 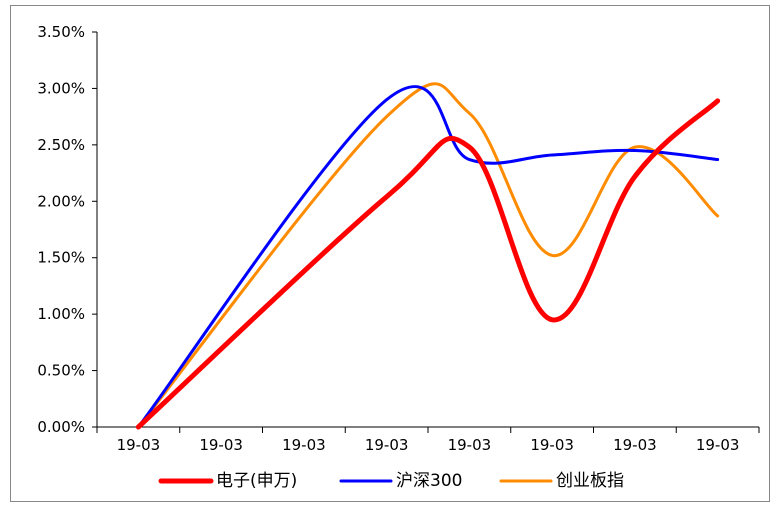 I want to click on y-tick-label: 2.00%, so click(x=61, y=201).